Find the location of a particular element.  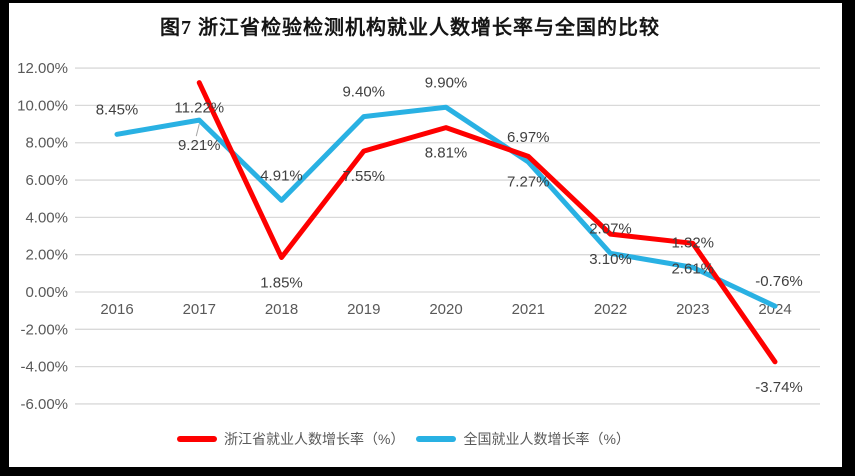

data-label: 6.97% is located at coordinates (528, 137).